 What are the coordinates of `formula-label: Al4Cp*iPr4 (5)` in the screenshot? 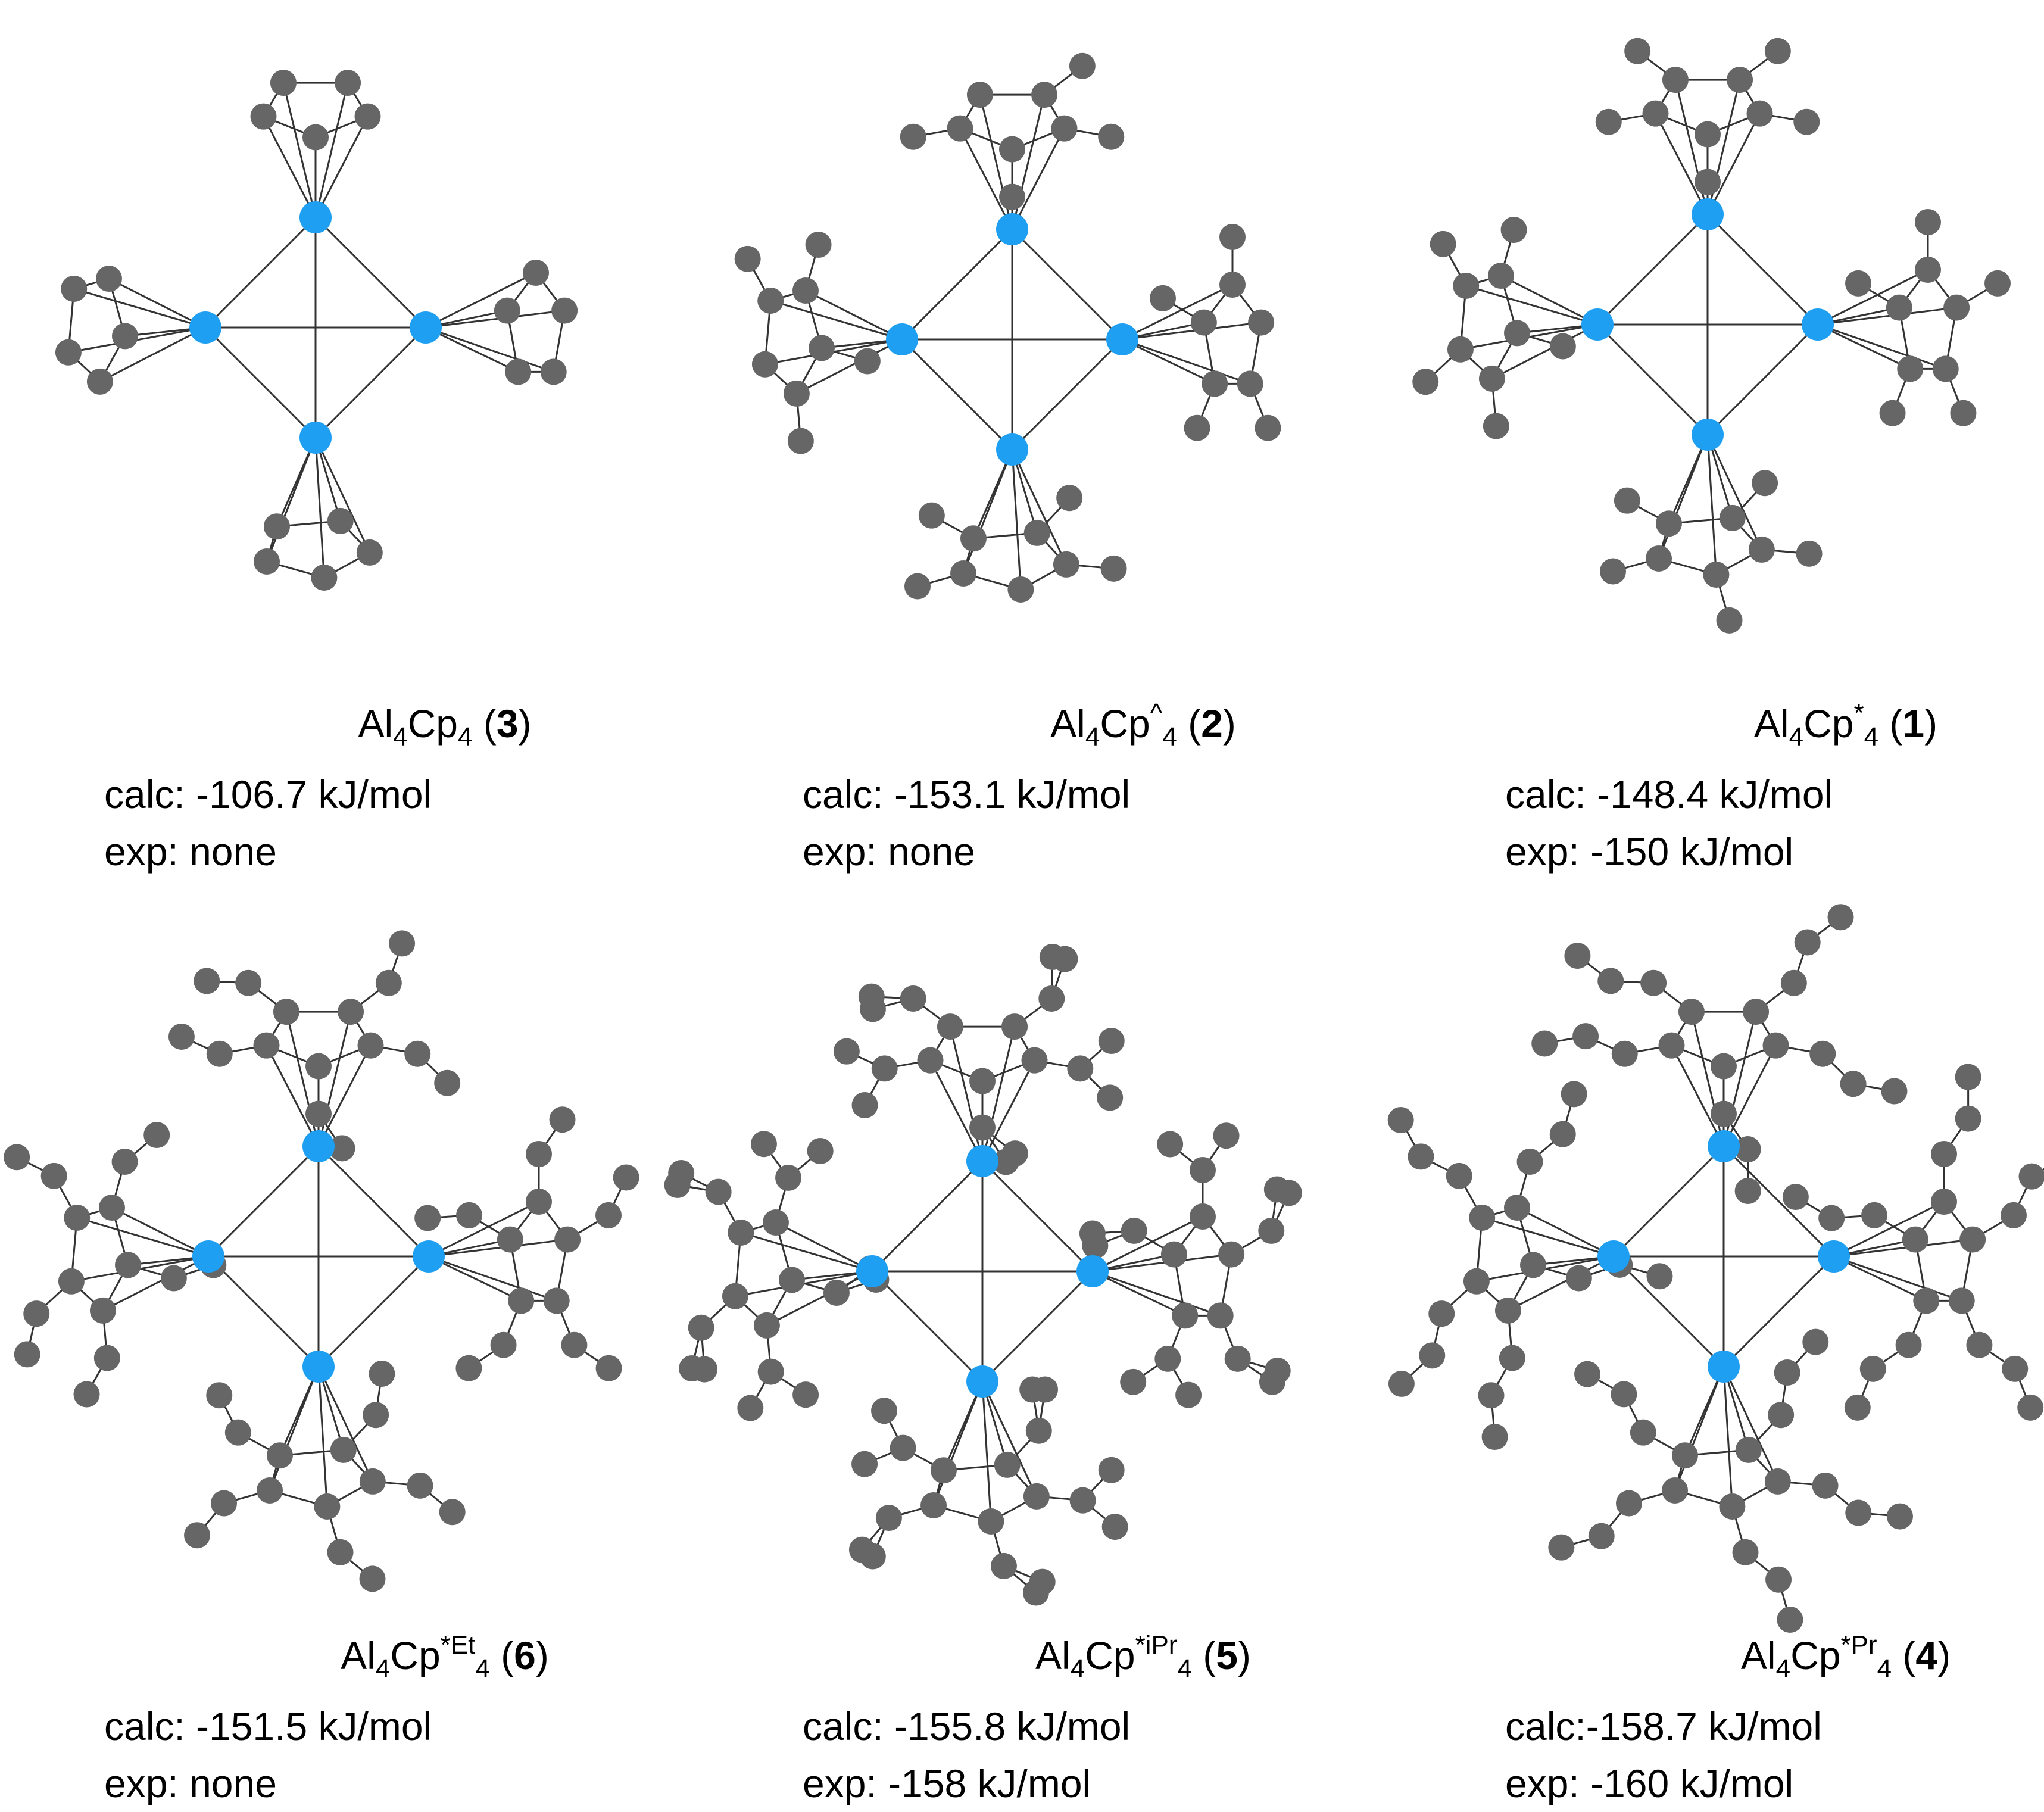 It's located at (1143, 1657).